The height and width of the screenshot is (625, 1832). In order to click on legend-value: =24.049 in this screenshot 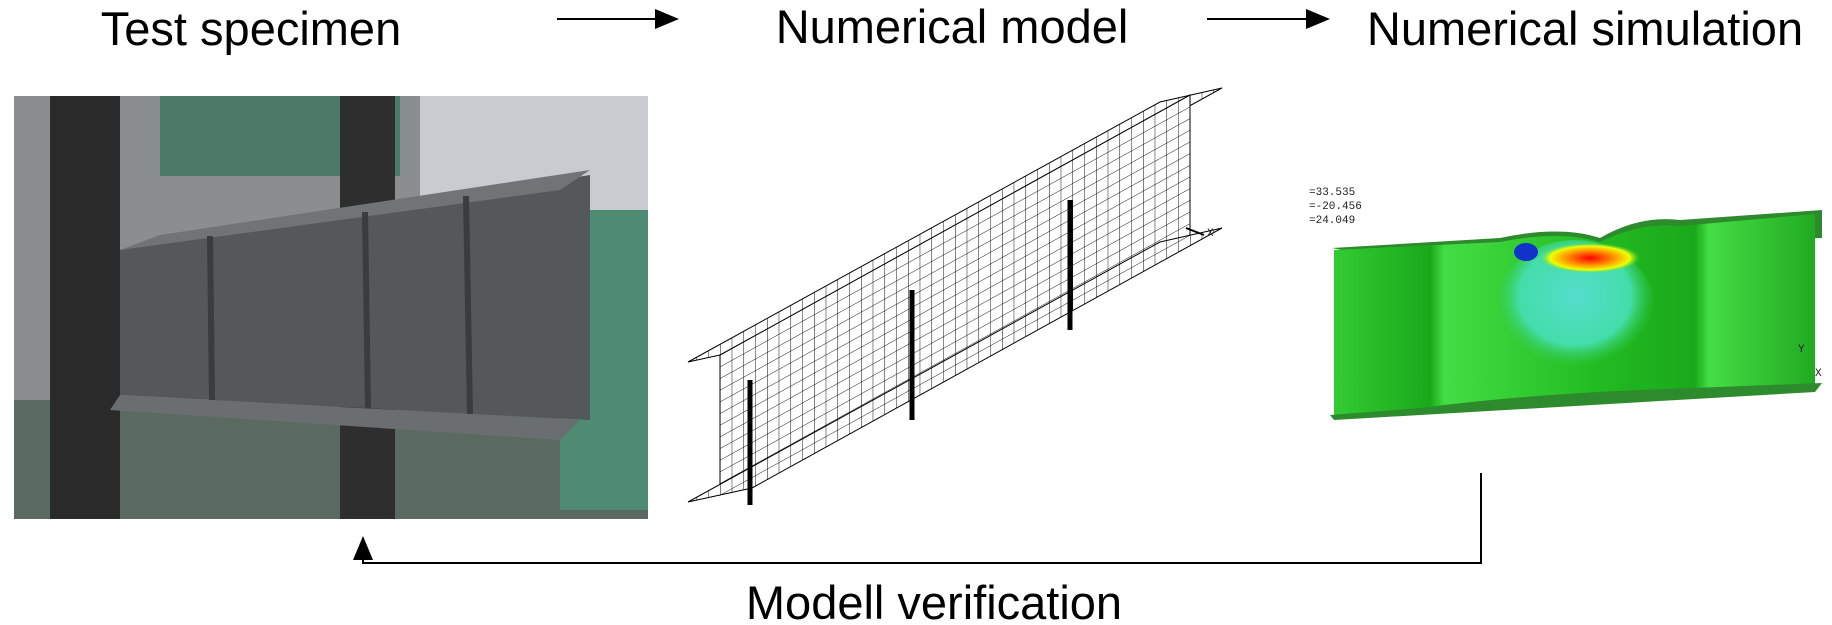, I will do `click(1332, 221)`.